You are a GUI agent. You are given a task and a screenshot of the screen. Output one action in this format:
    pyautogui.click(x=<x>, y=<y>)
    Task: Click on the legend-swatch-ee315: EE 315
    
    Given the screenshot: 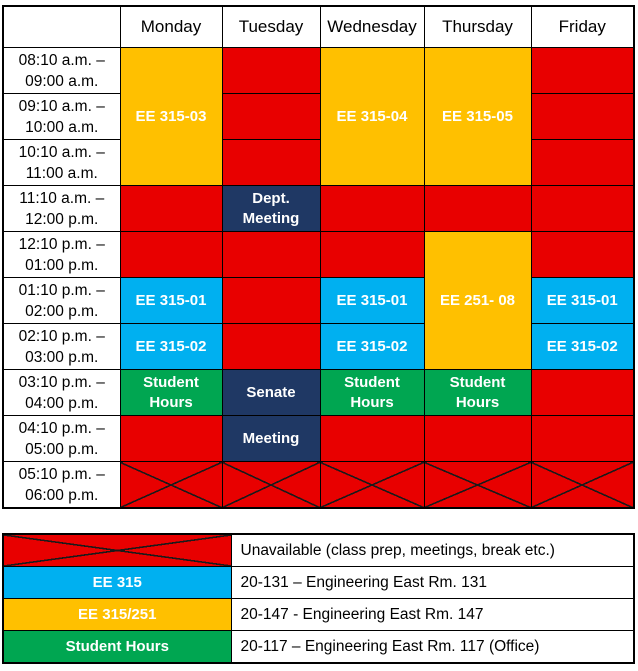 What is the action you would take?
    pyautogui.click(x=117, y=582)
    